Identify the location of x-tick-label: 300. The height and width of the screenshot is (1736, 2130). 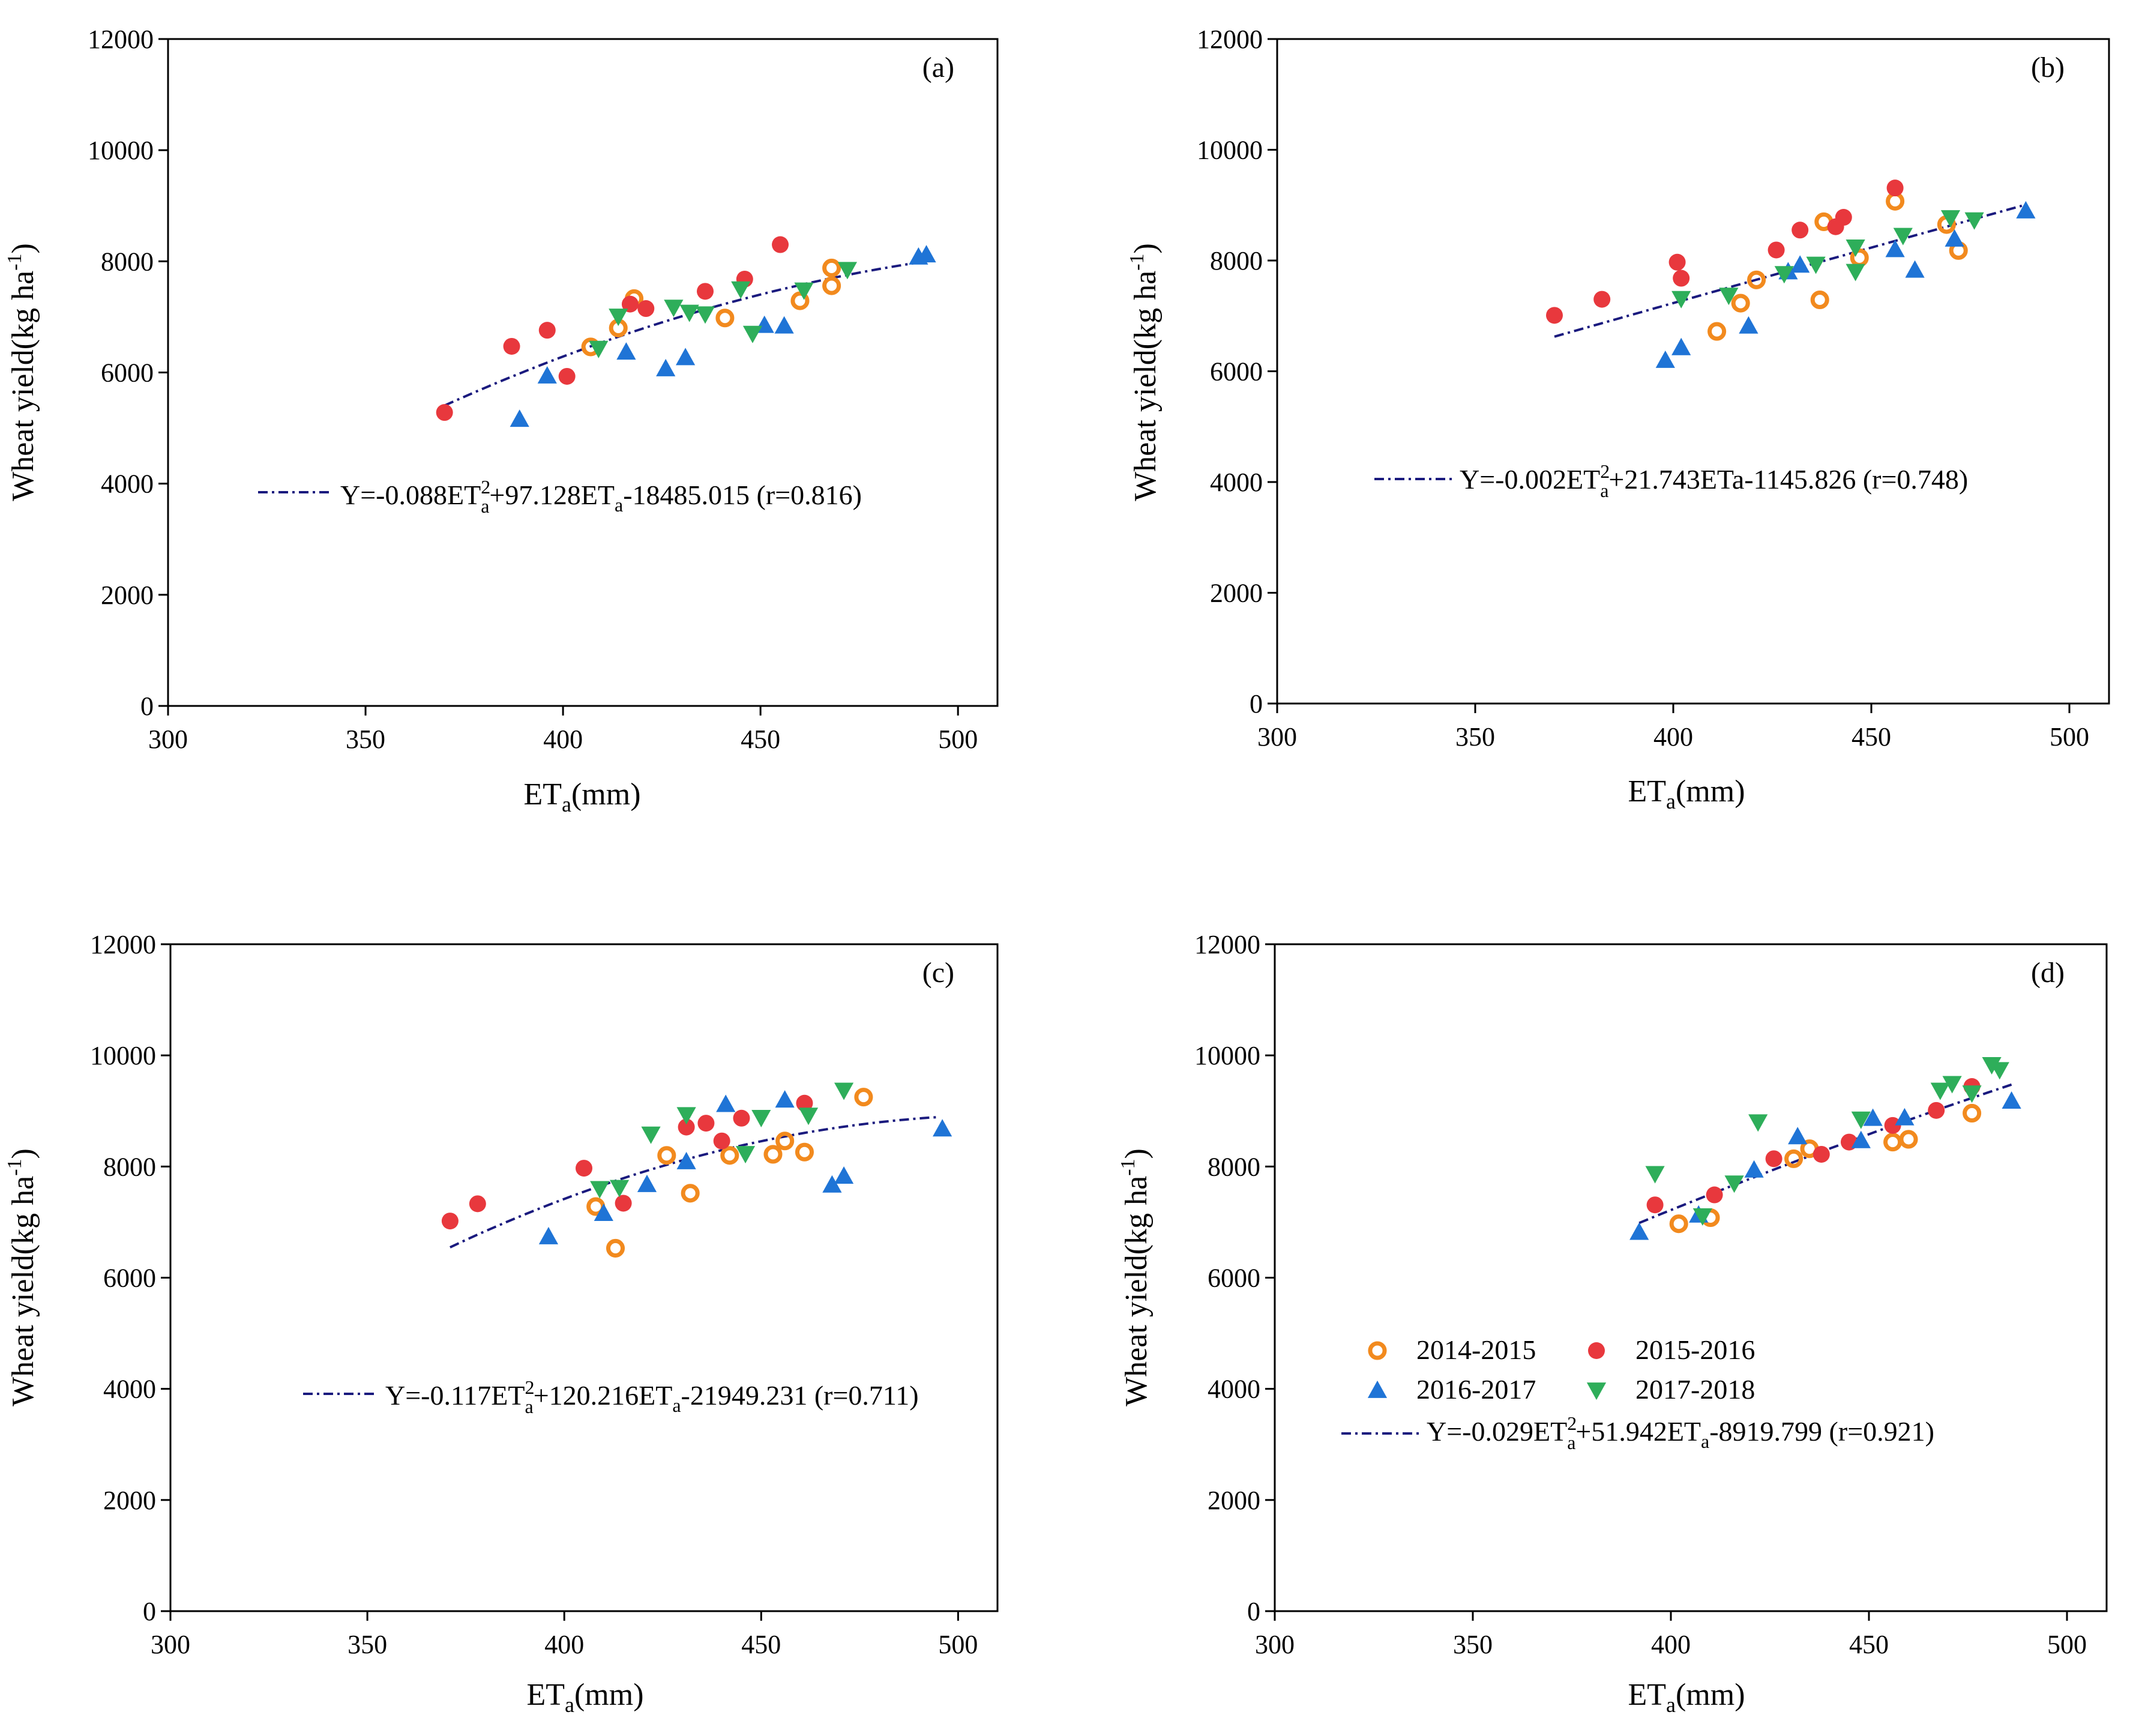
(1277, 737).